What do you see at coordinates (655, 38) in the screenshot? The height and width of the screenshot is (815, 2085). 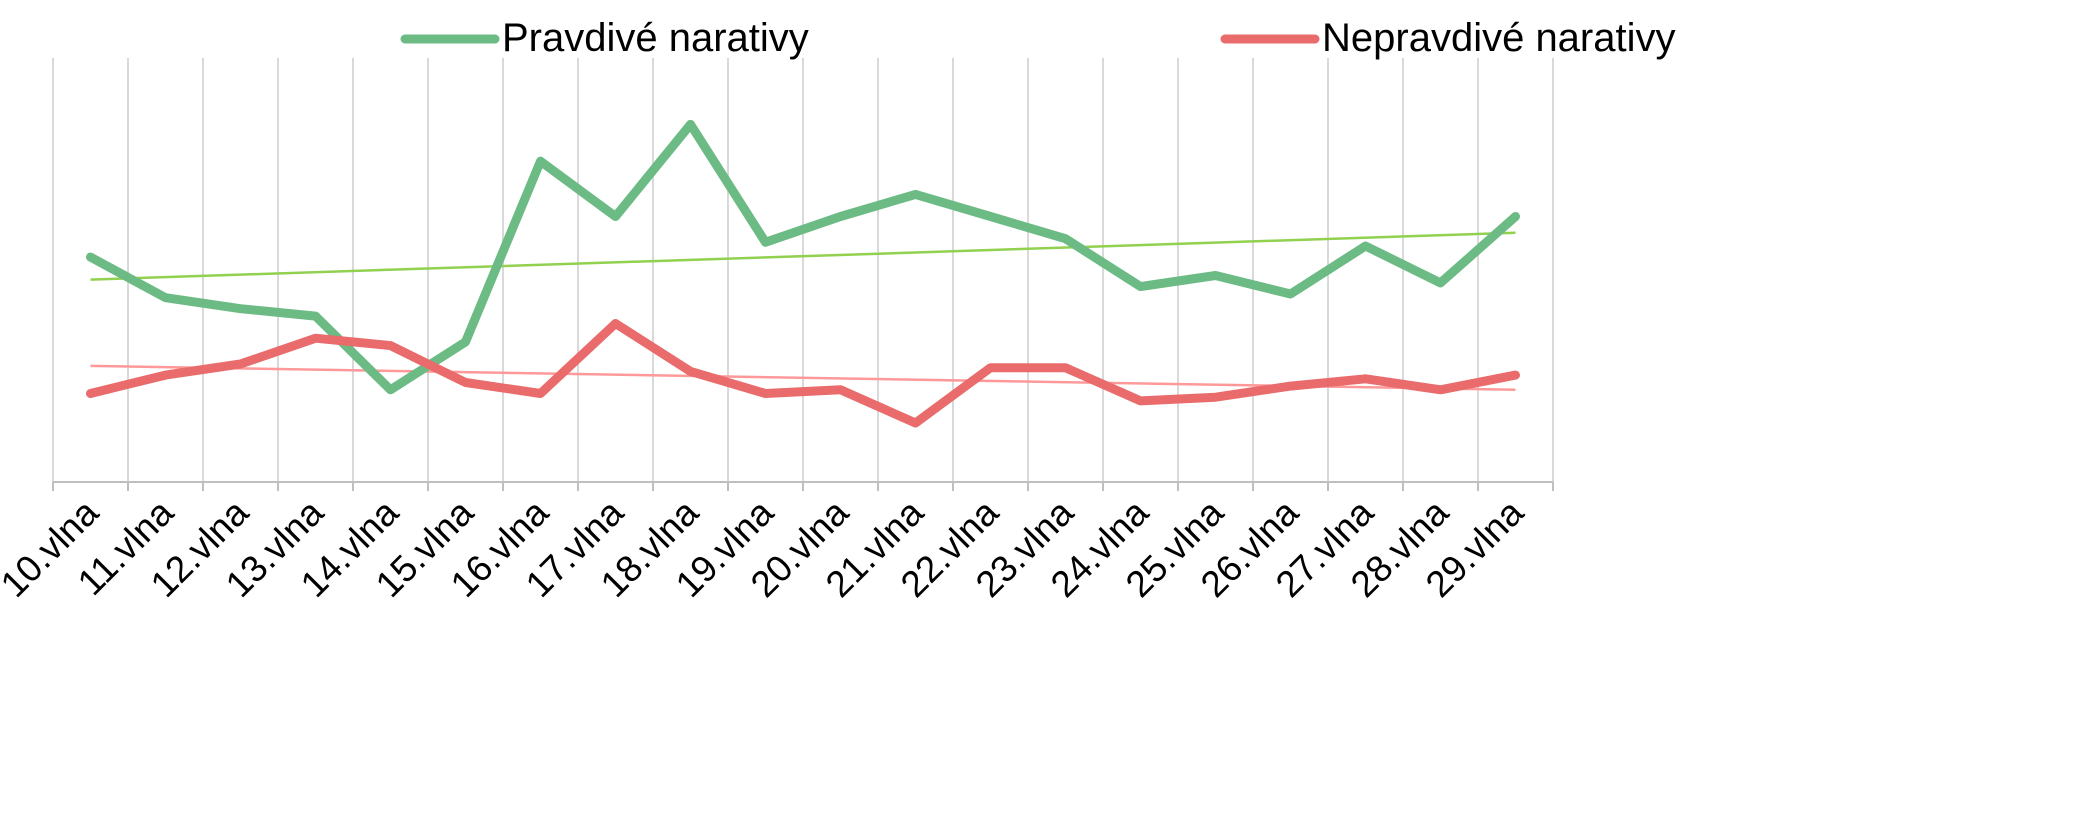 I see `legend-label-pravdive: Pravdivé narativy` at bounding box center [655, 38].